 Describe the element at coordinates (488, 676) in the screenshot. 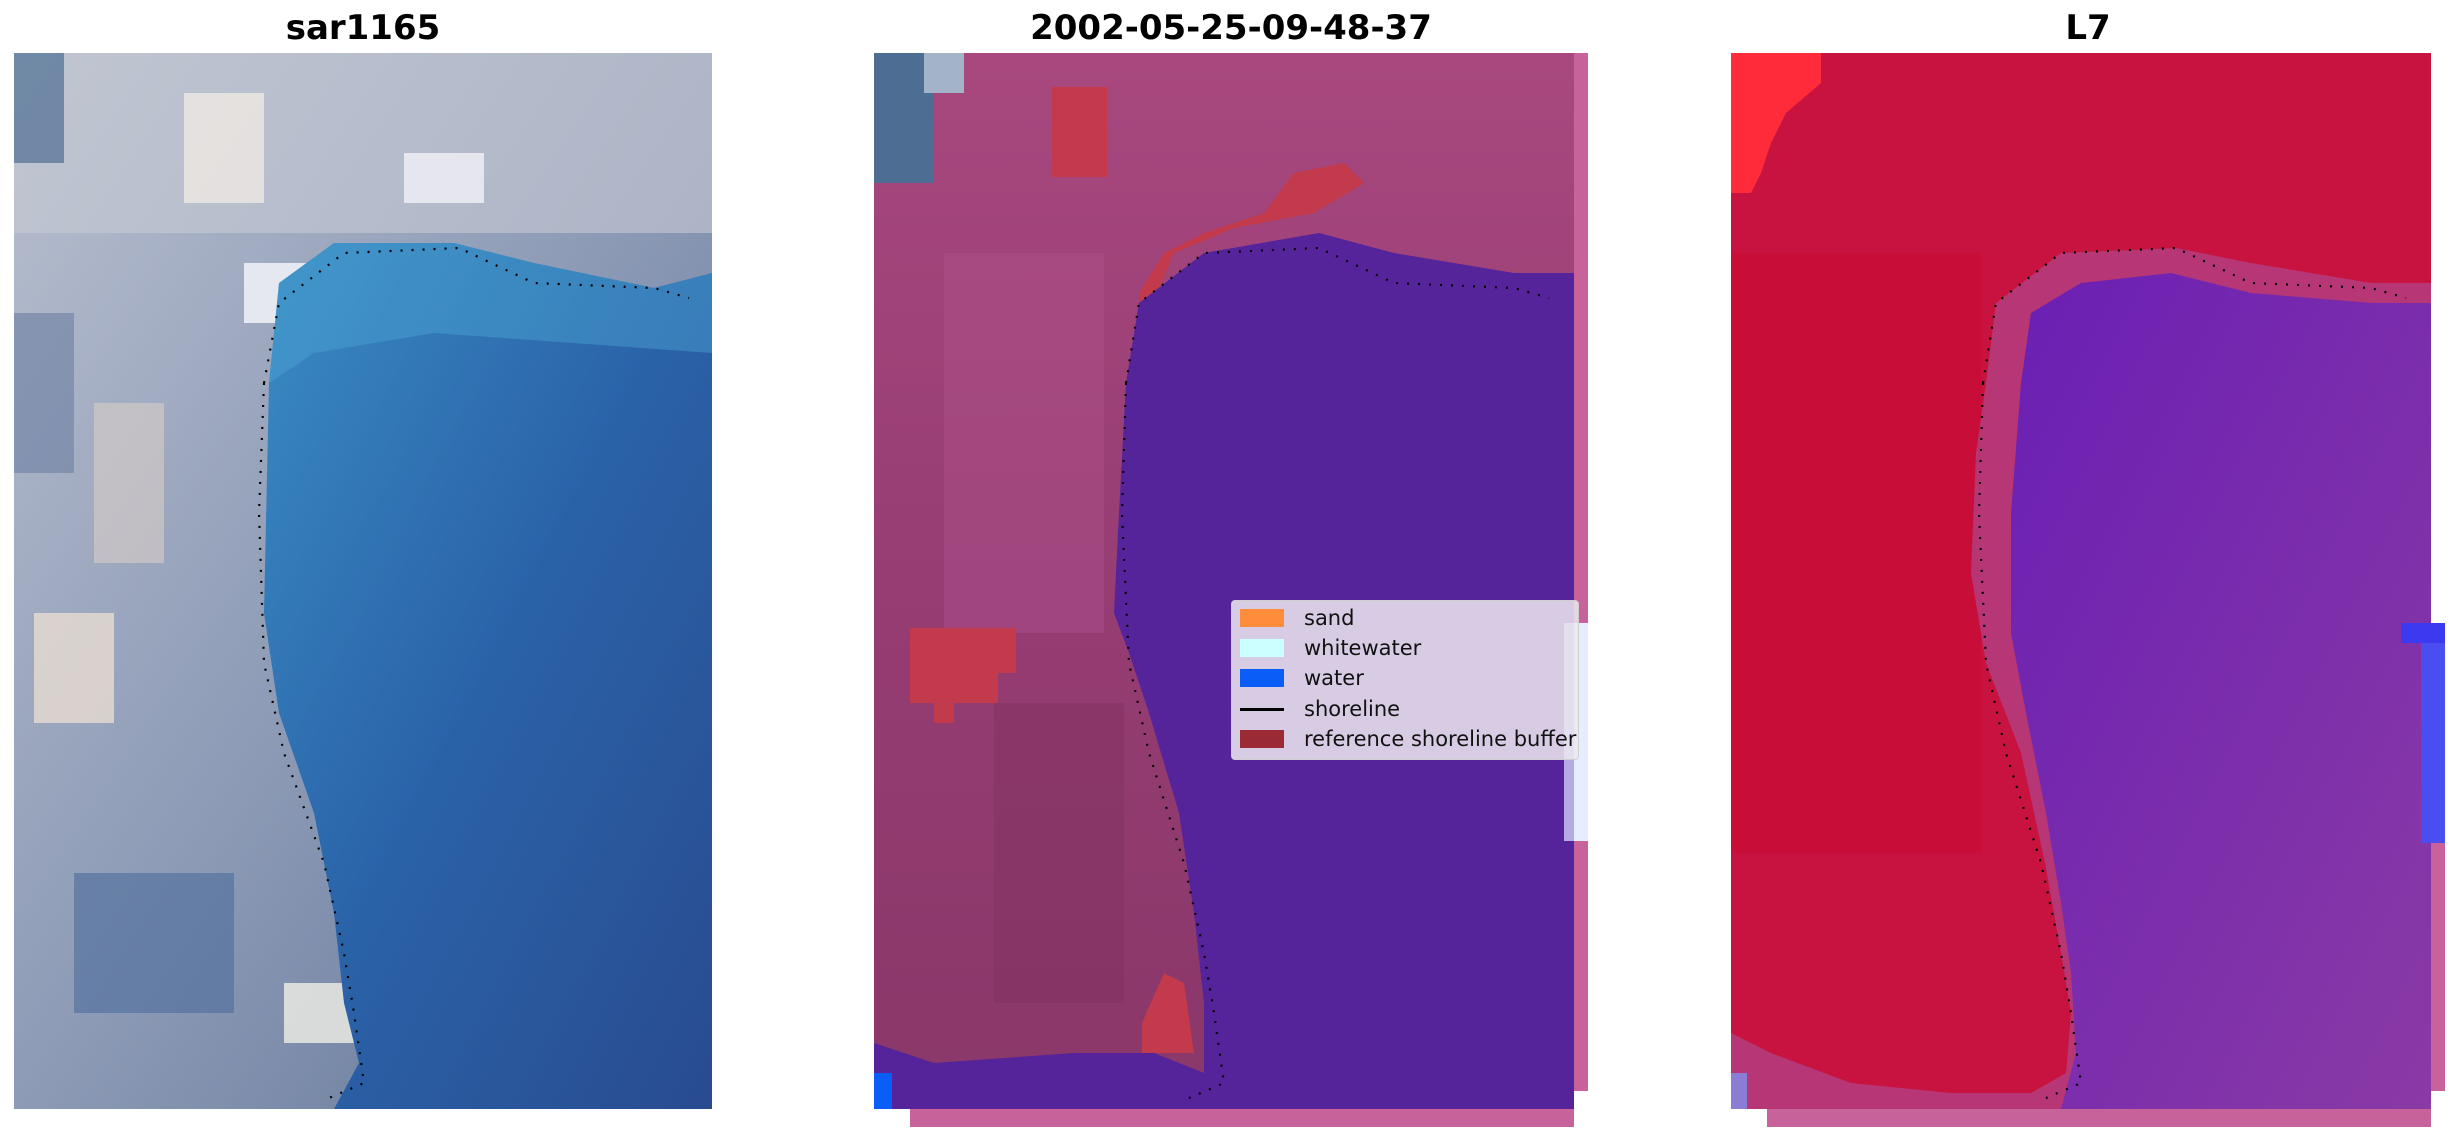

I see `rgb-water-area` at that location.